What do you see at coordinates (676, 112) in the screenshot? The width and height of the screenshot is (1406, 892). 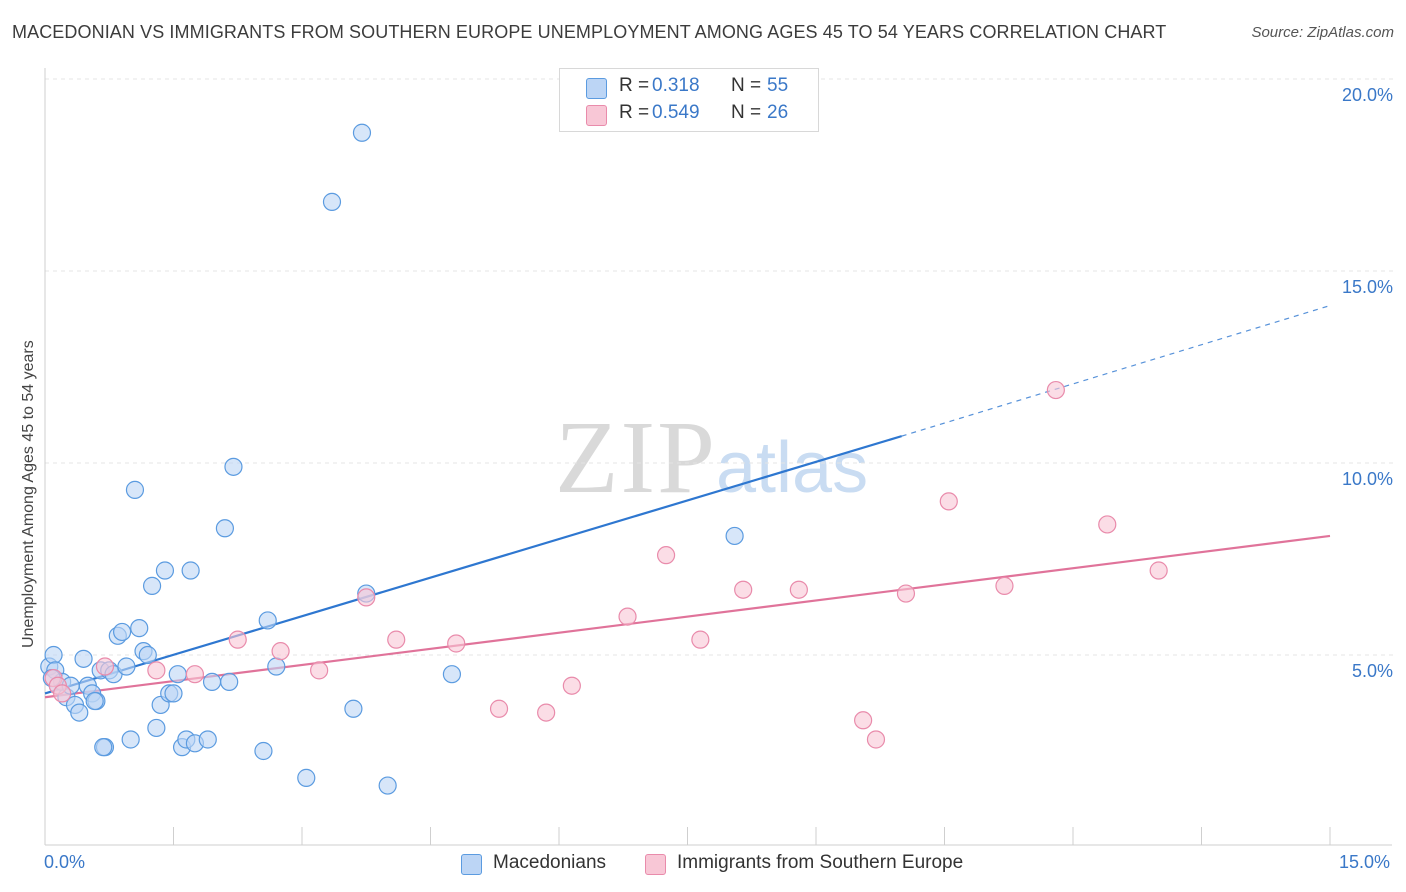 I see `legend-r-value: 0.549` at bounding box center [676, 112].